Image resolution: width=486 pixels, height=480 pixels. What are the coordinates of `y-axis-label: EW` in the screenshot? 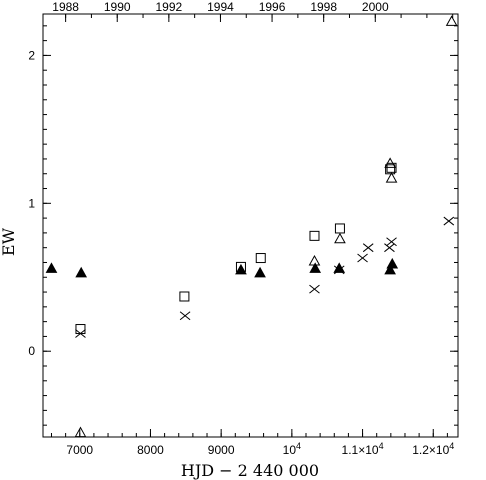 It's located at (9, 241).